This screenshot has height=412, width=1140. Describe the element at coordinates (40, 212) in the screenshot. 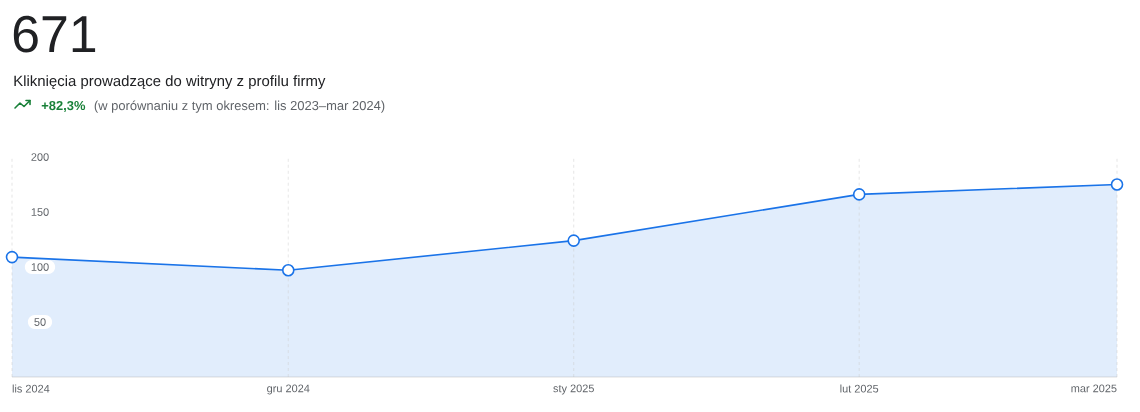

I see `y-tick-label: 150` at that location.